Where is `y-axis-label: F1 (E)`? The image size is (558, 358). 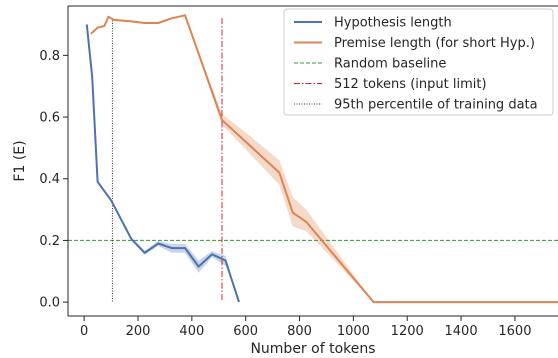 y-axis-label: F1 (E) is located at coordinates (20, 160).